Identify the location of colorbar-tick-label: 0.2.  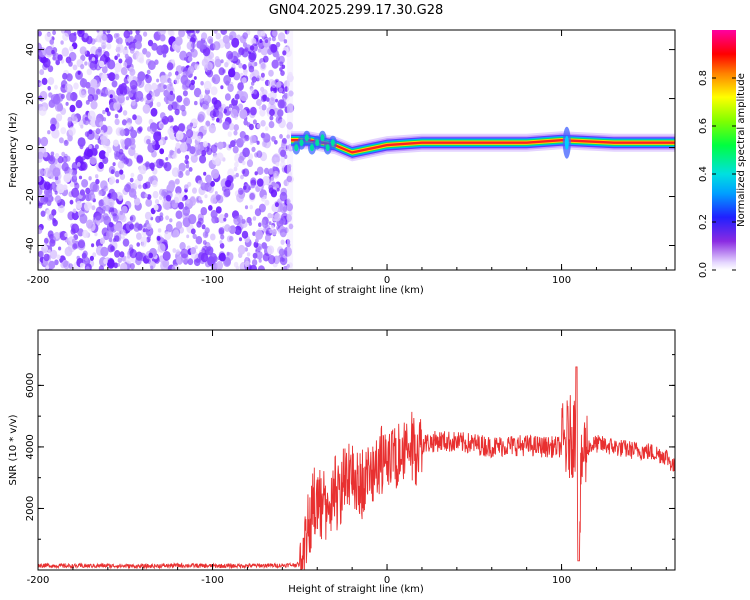
(703, 222).